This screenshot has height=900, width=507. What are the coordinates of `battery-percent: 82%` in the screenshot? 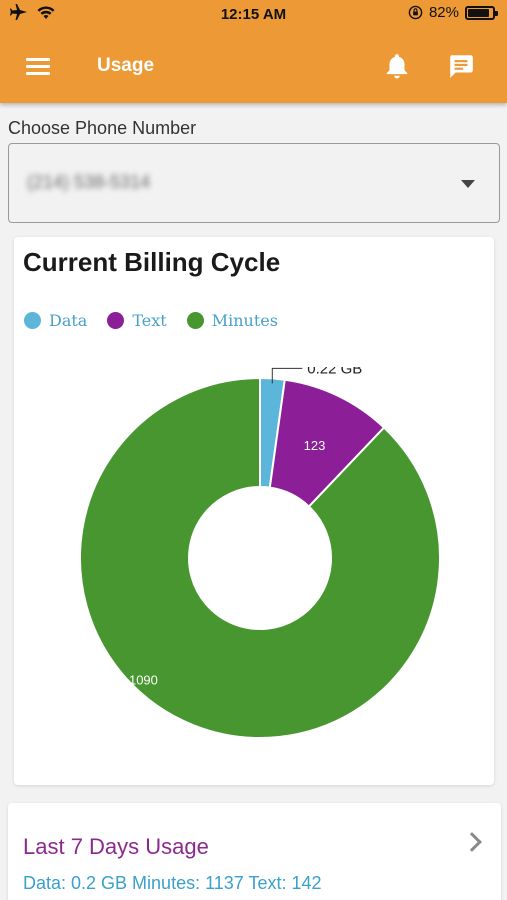 It's located at (443, 12).